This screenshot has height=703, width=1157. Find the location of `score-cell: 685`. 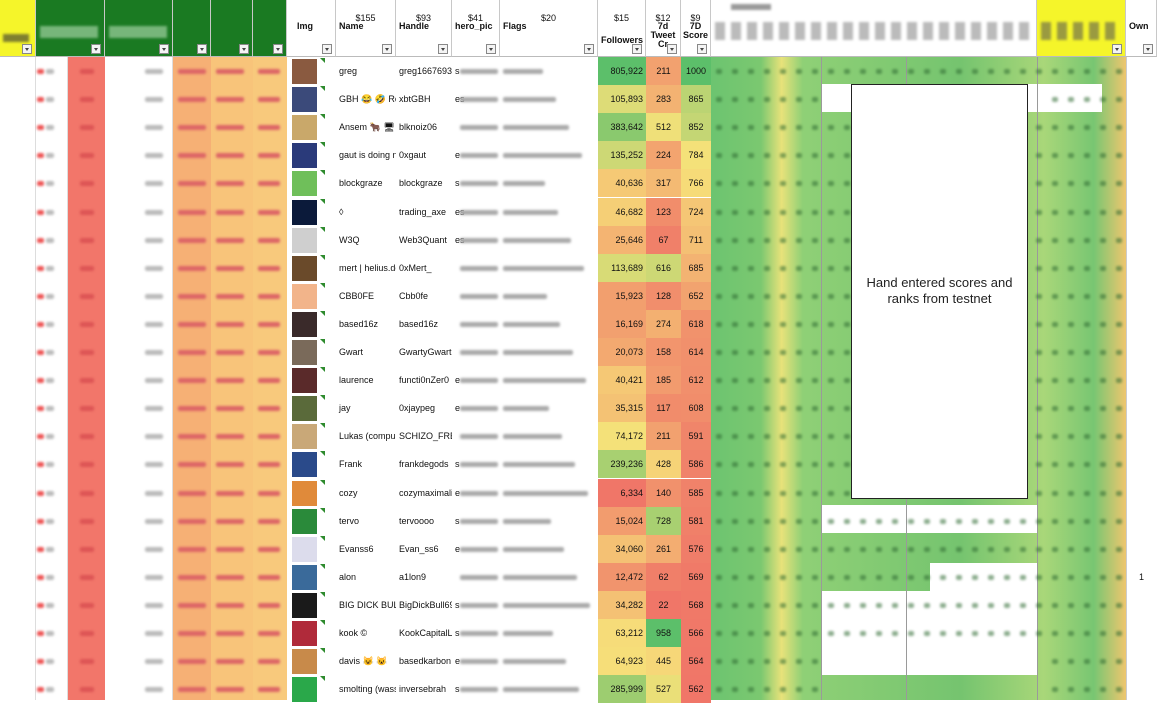

score-cell: 685 is located at coordinates (696, 267).